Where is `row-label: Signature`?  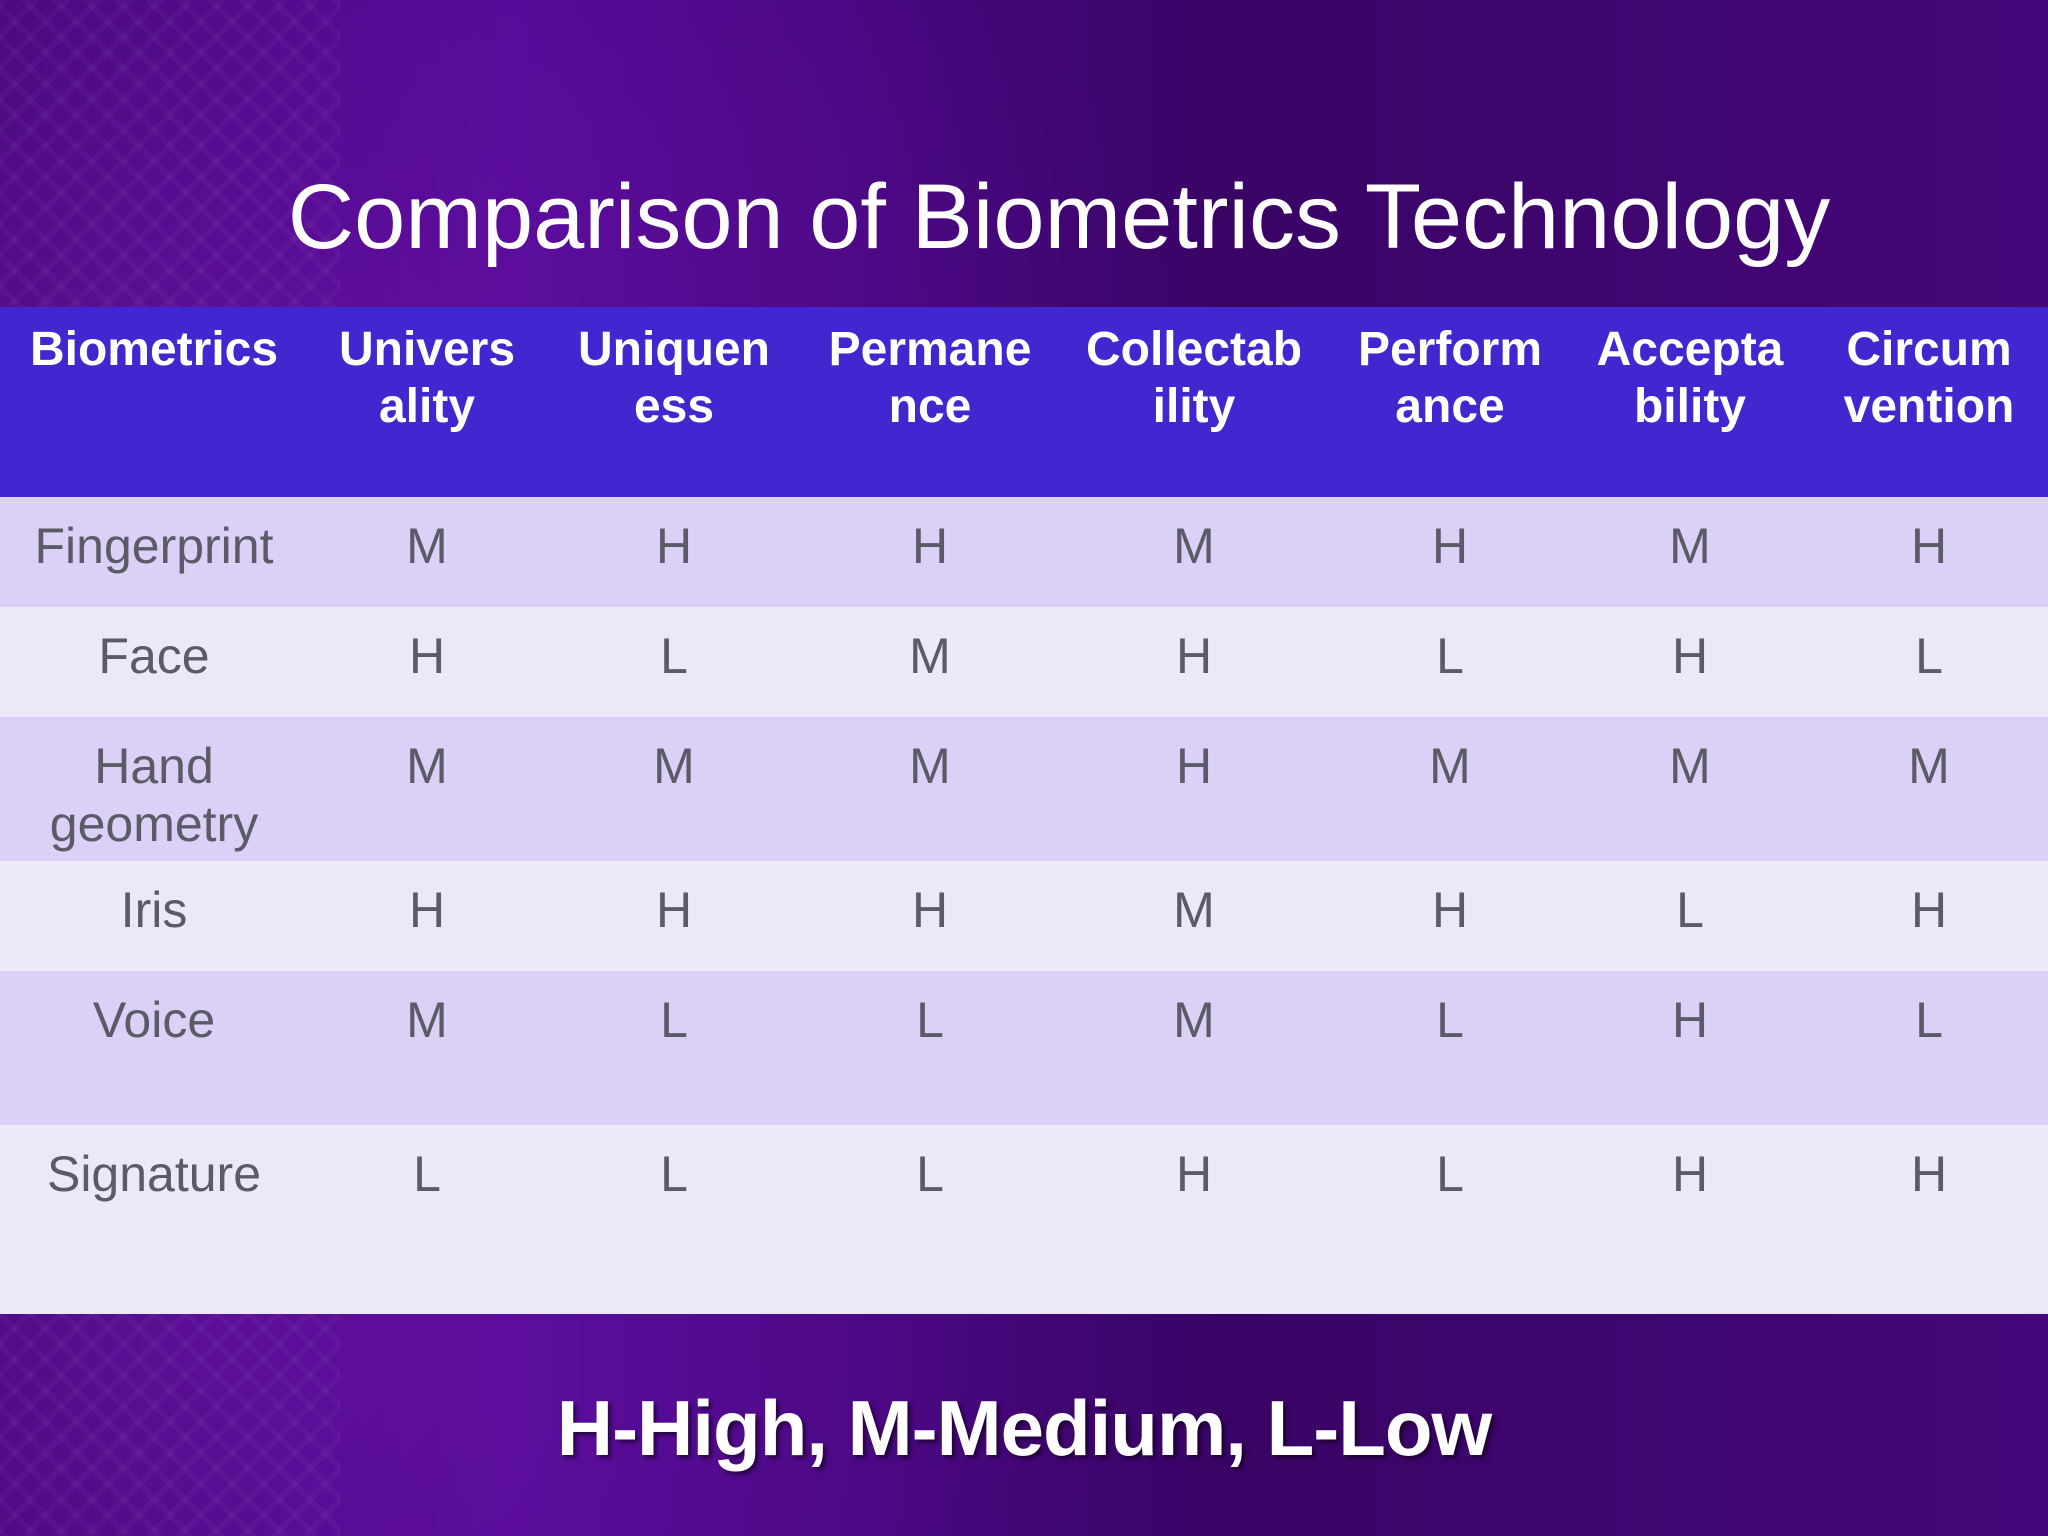 row-label: Signature is located at coordinates (154, 1174).